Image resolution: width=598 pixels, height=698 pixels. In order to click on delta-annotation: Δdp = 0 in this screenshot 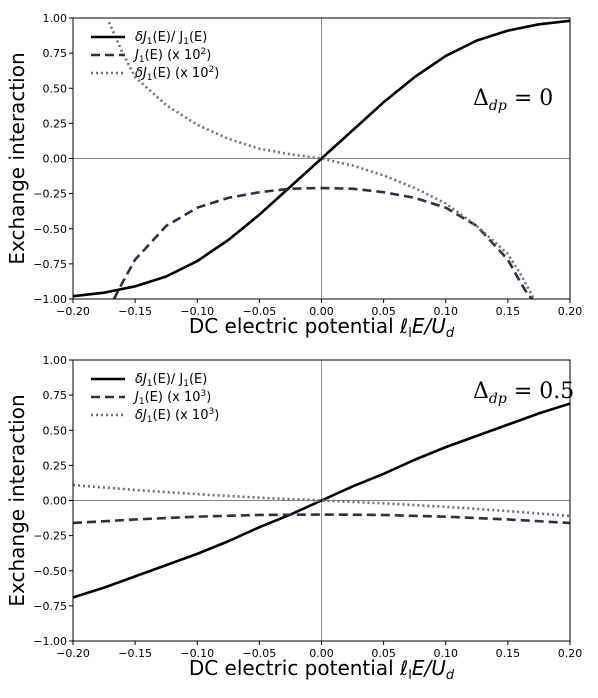, I will do `click(513, 100)`.